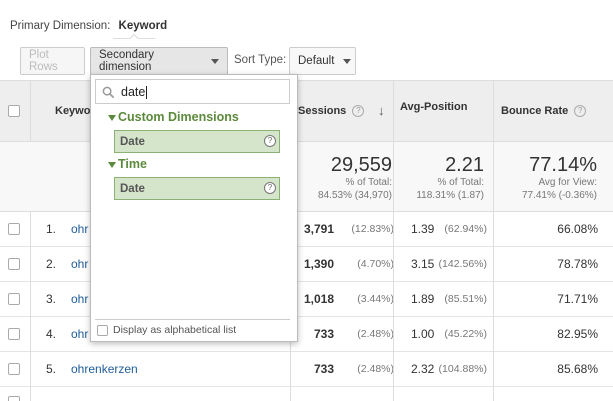 The height and width of the screenshot is (401, 613). Describe the element at coordinates (51, 264) in the screenshot. I see `row-number: 2.` at that location.